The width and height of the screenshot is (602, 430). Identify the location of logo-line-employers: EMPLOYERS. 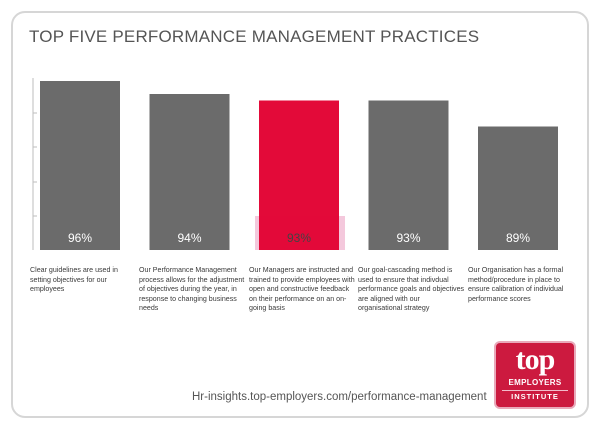
(535, 382).